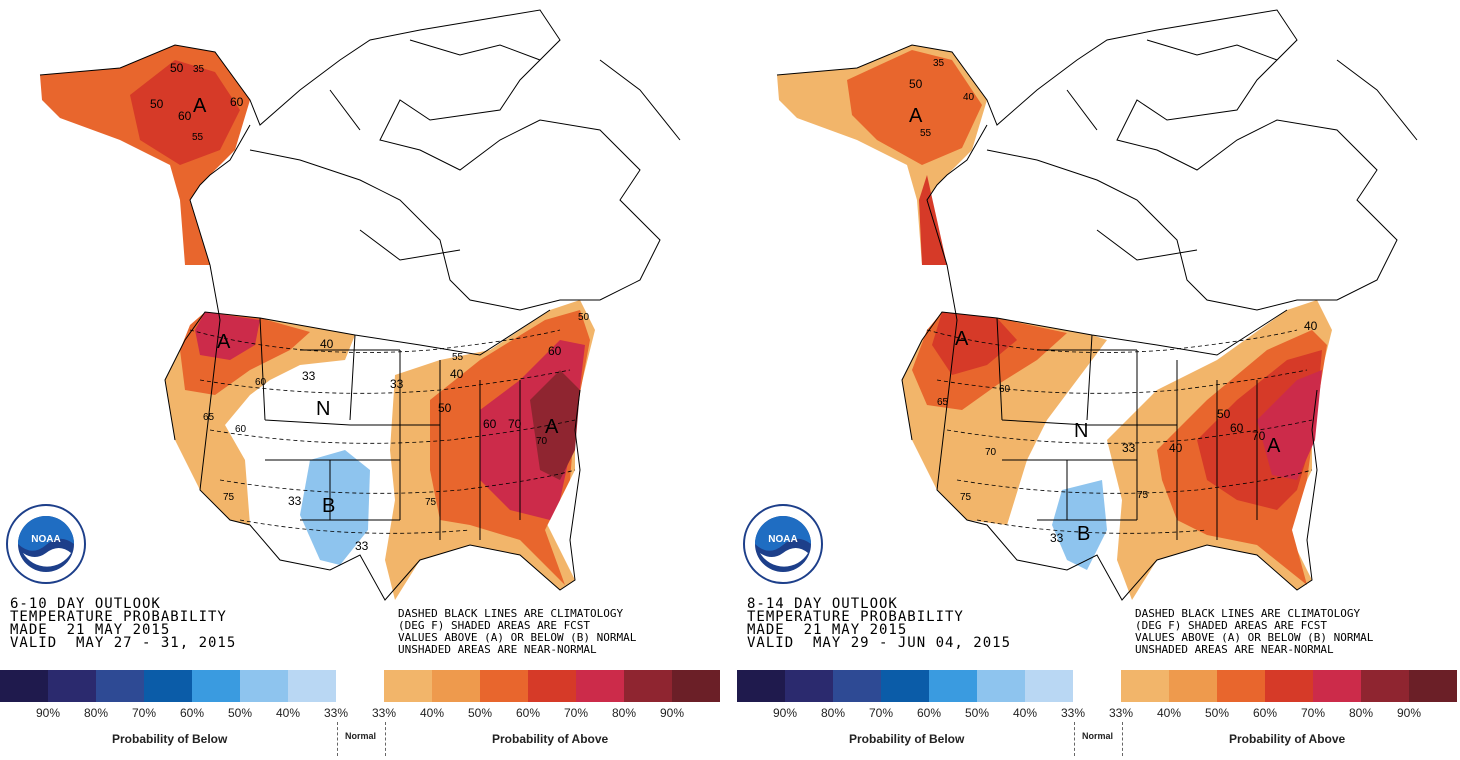  Describe the element at coordinates (1248, 613) in the screenshot. I see `legend-line-1: DASHED BLACK LINES ARE CLIMATOLOGY` at that location.